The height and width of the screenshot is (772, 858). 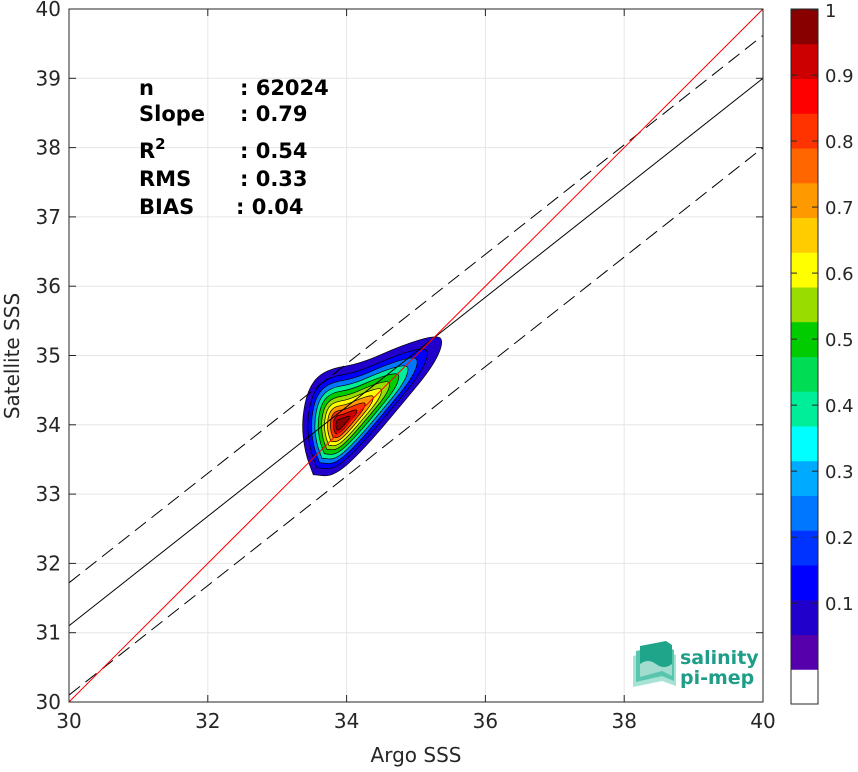 What do you see at coordinates (839, 76) in the screenshot?
I see `colorbar-tick-label: 0.9` at bounding box center [839, 76].